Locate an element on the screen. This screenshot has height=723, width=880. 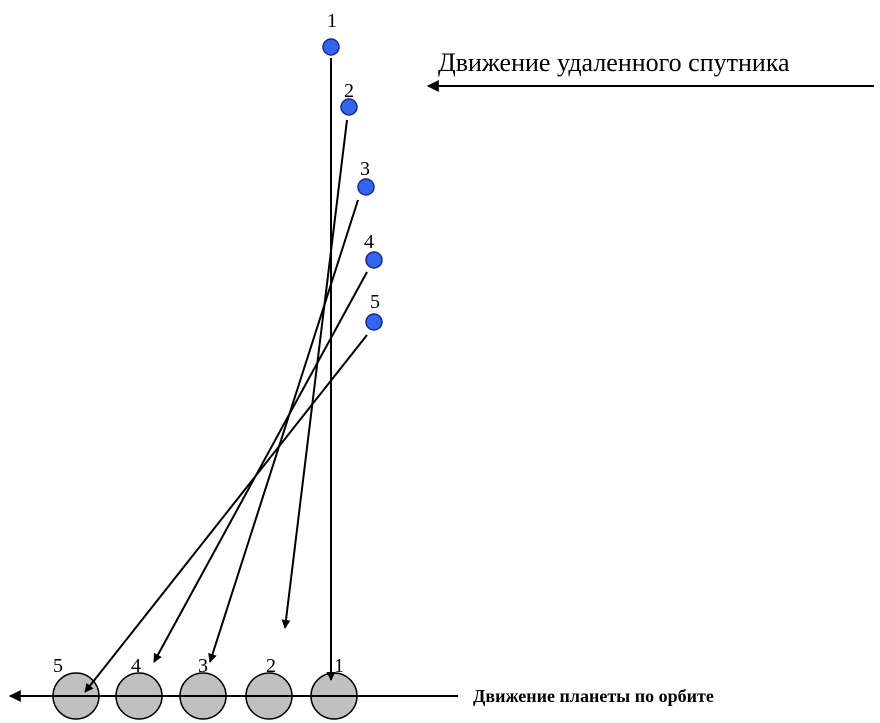
planet-label-1: 1 is located at coordinates (339, 666).